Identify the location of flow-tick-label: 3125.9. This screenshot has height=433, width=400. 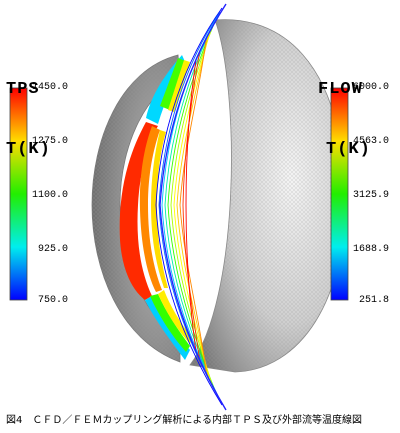
(371, 195).